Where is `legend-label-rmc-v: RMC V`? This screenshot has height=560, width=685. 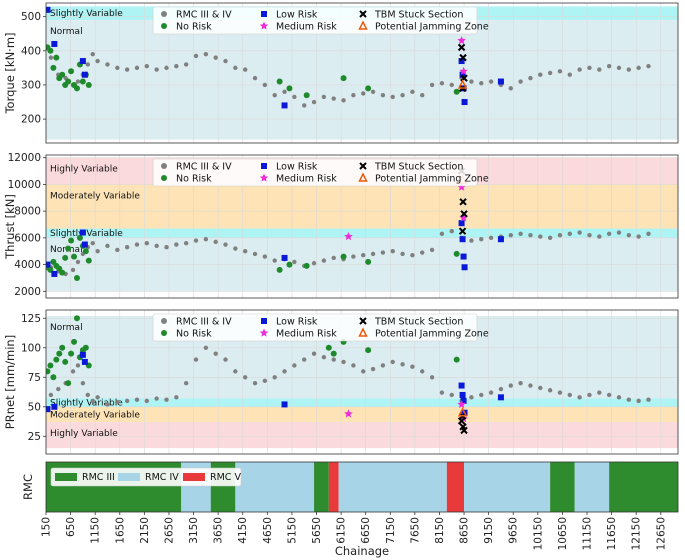
legend-label-rmc-v: RMC V is located at coordinates (225, 477).